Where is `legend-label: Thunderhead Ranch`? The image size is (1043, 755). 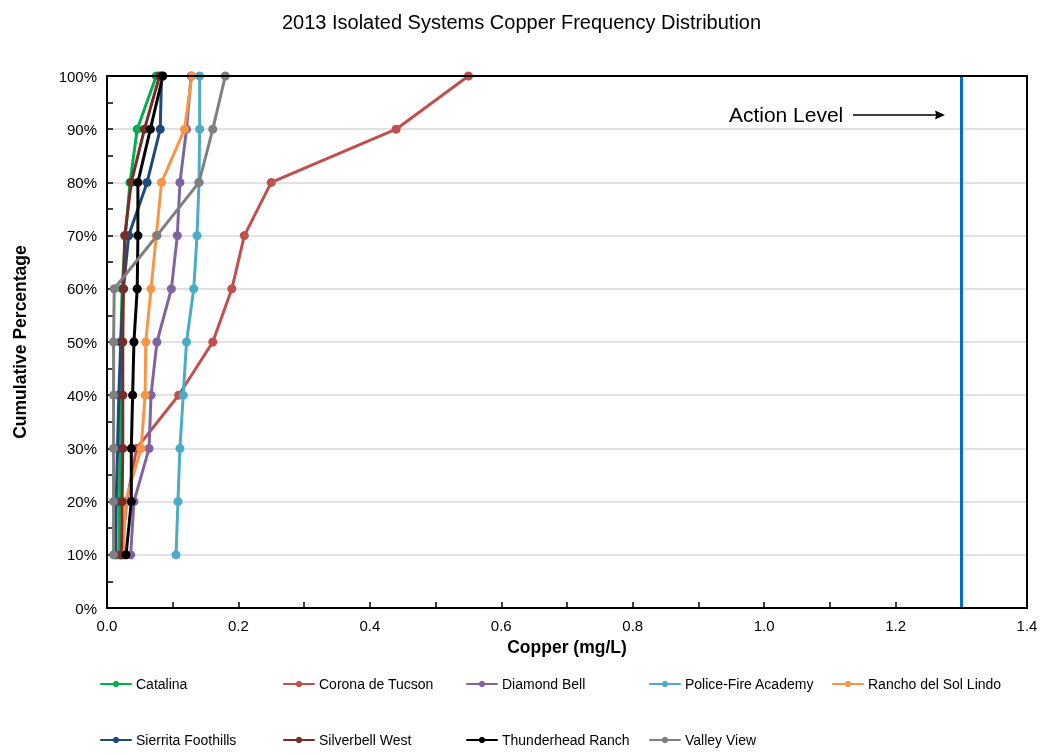 legend-label: Thunderhead Ranch is located at coordinates (566, 740).